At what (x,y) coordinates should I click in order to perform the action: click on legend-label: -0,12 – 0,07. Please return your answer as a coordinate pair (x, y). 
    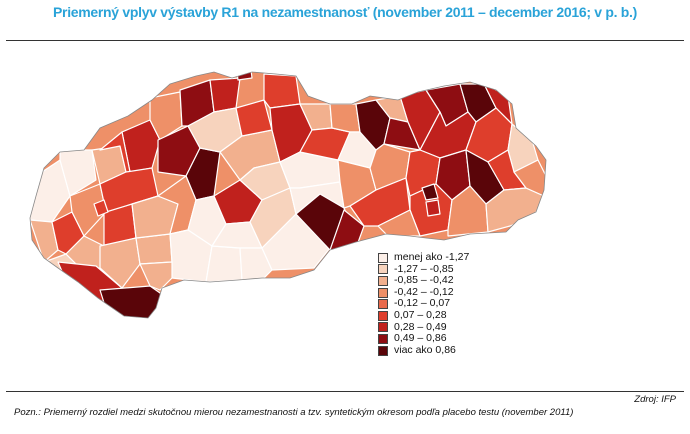
    Looking at the image, I should click on (422, 303).